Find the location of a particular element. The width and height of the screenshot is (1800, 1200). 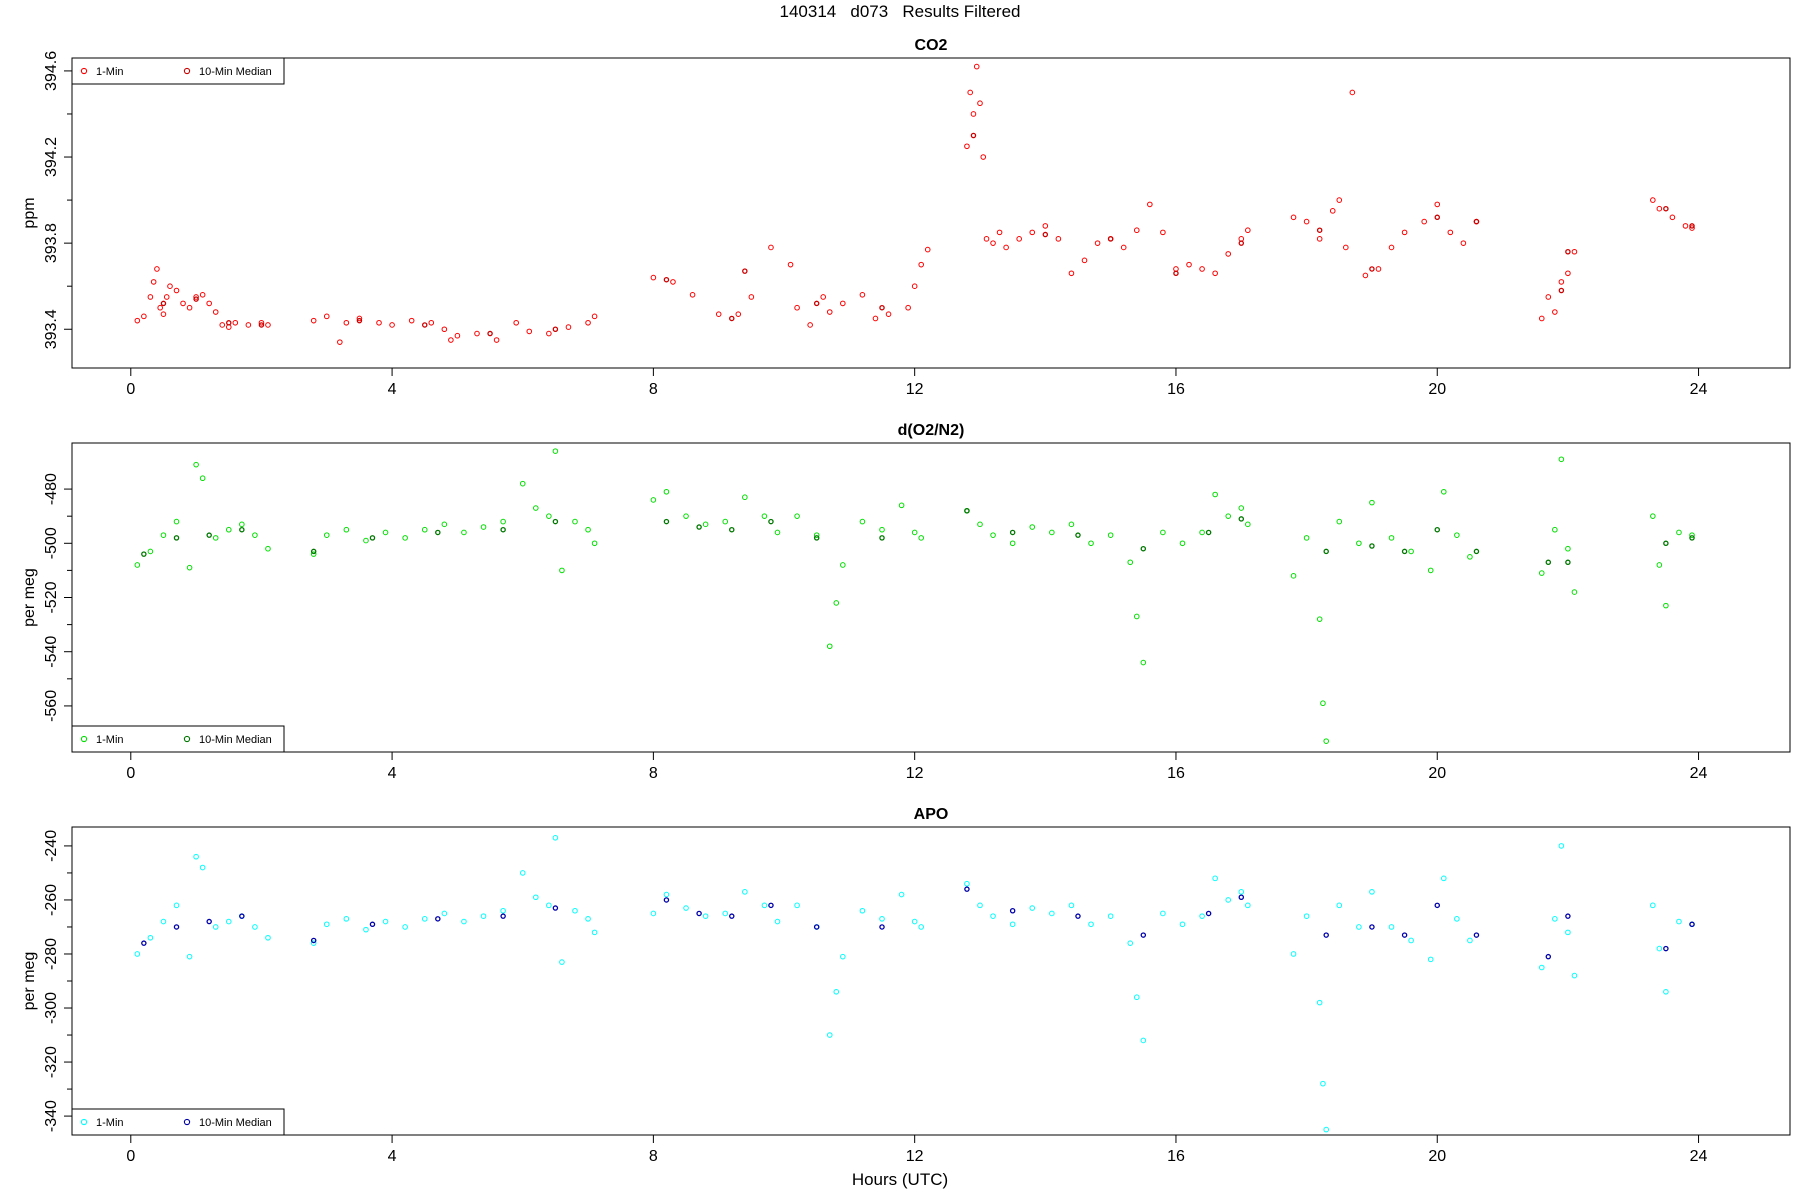

o2n2-x-tick-label: 0 is located at coordinates (130, 773).